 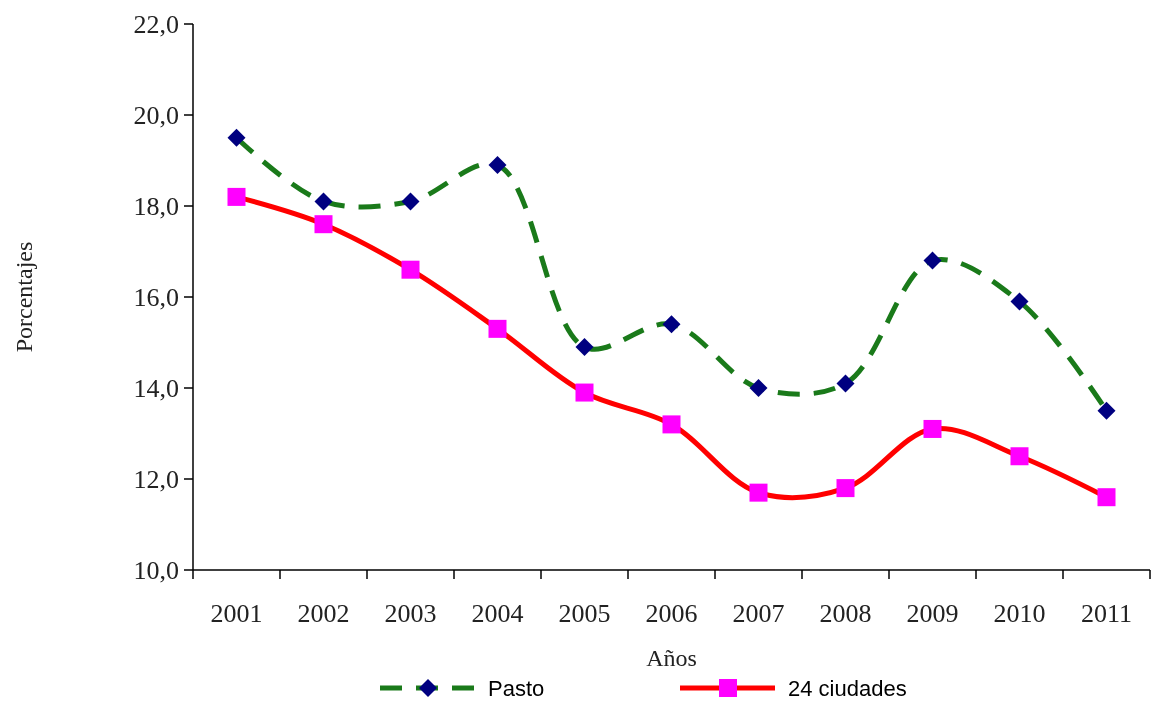 What do you see at coordinates (156, 297) in the screenshot?
I see `y-tick-label: 16,0` at bounding box center [156, 297].